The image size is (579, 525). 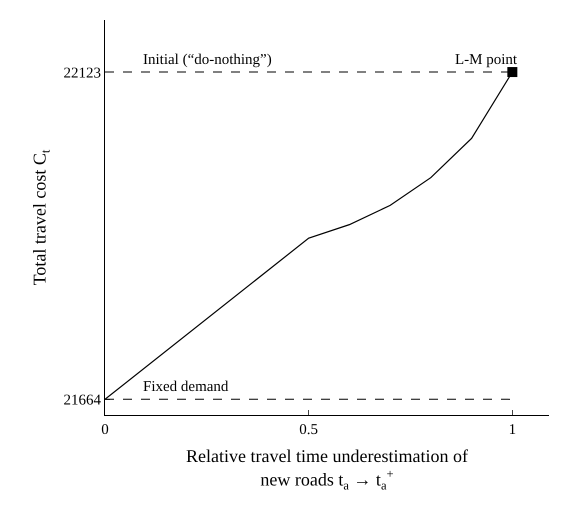 What do you see at coordinates (82, 73) in the screenshot?
I see `y-tick-label: 22123` at bounding box center [82, 73].